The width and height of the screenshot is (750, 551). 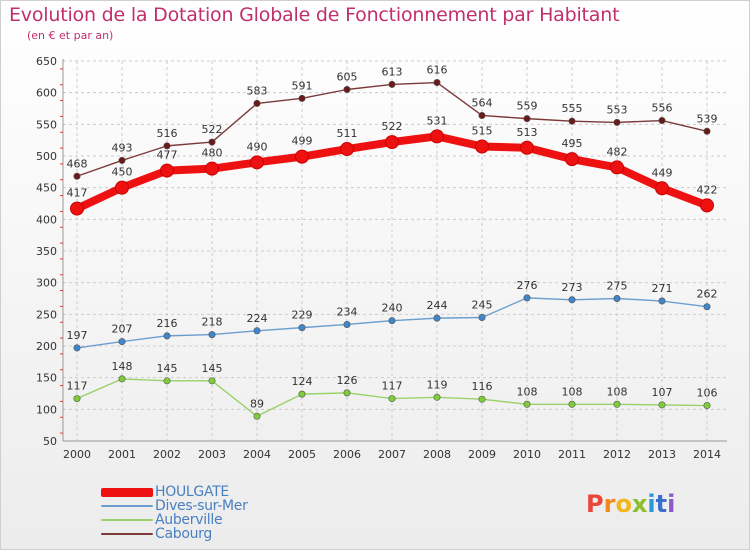 What do you see at coordinates (212, 153) in the screenshot?
I see `data-label: 480` at bounding box center [212, 153].